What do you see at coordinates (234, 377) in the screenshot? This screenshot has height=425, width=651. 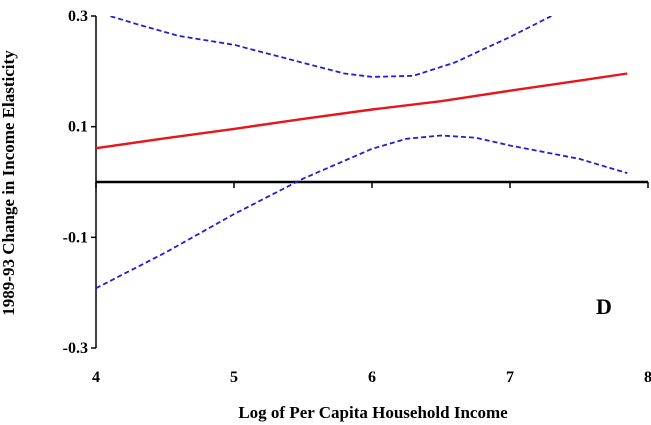 I see `x-tick-label: 5` at bounding box center [234, 377].